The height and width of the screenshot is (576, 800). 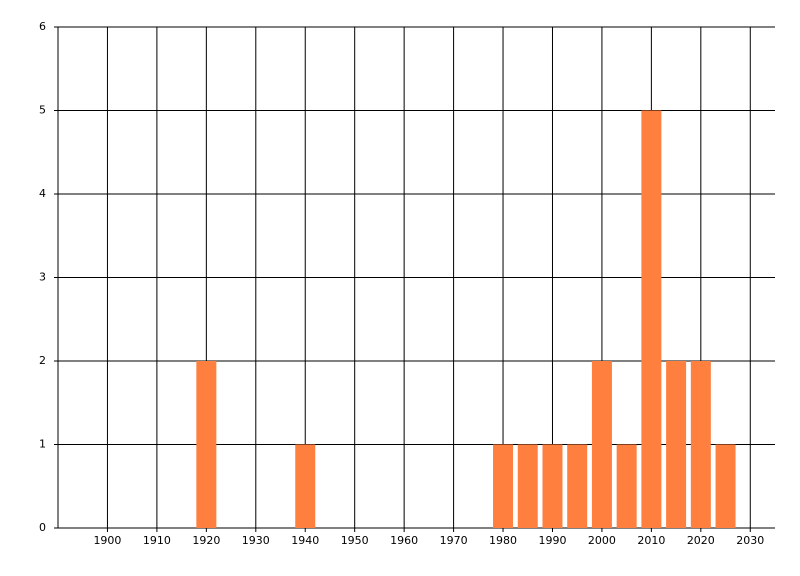 I want to click on y-tick-label: 3, so click(x=42, y=277).